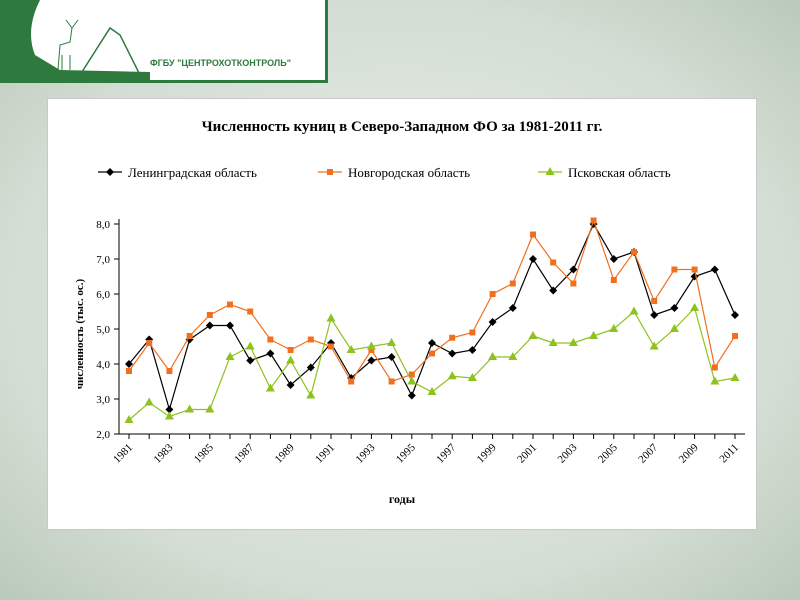 This screenshot has width=800, height=600. I want to click on y-tick-label: 7,0, so click(103, 260).